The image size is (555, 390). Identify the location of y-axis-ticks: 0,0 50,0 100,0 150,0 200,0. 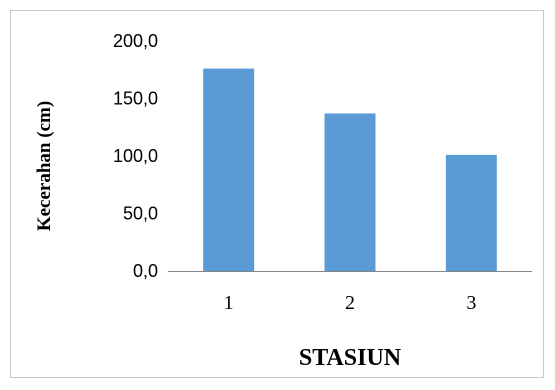
(135, 156).